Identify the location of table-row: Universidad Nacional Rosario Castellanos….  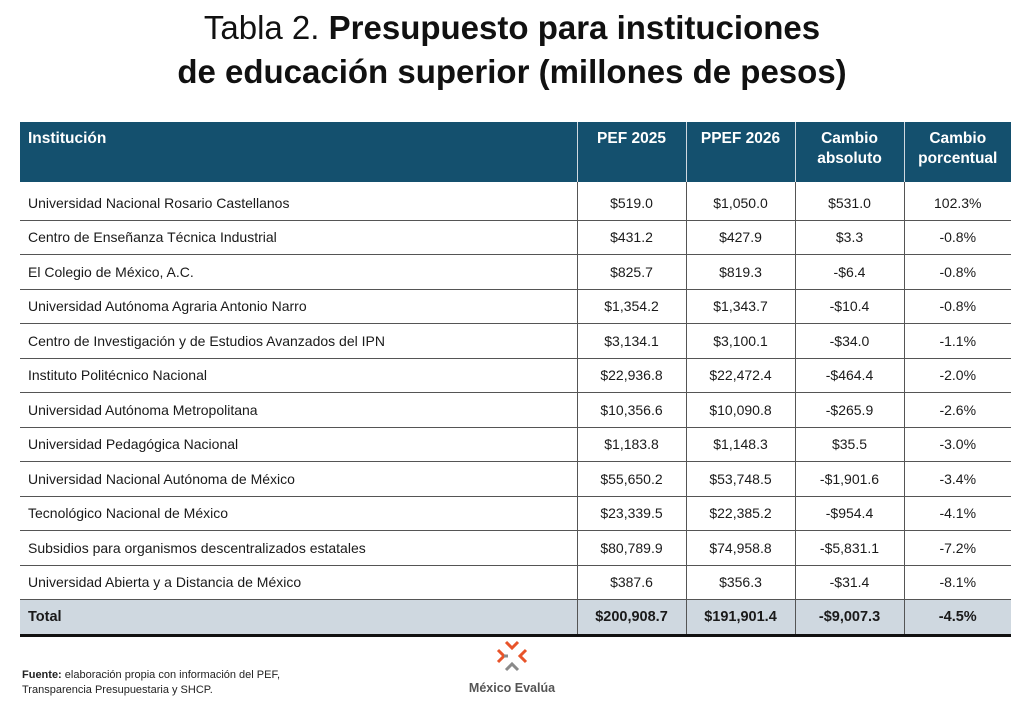
(515, 201).